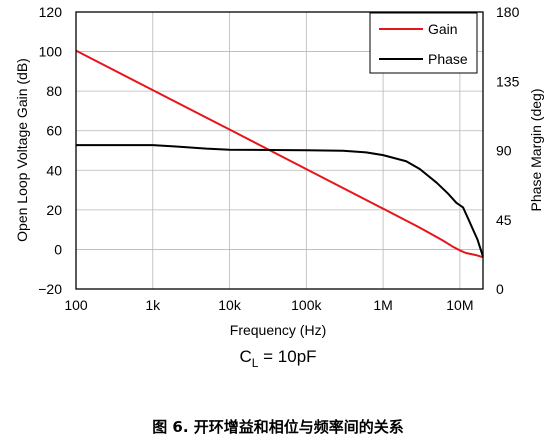 Image resolution: width=557 pixels, height=444 pixels. I want to click on y-tick-label-right: 45, so click(504, 220).